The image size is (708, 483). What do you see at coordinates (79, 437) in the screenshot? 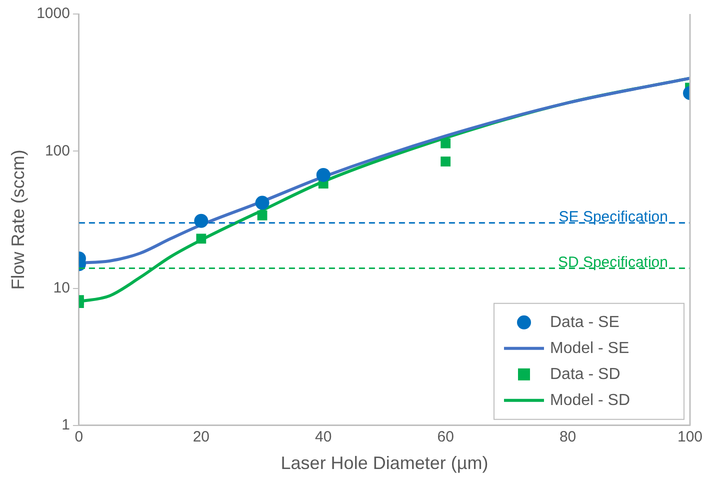
I see `x-tick-label: 0` at bounding box center [79, 437].